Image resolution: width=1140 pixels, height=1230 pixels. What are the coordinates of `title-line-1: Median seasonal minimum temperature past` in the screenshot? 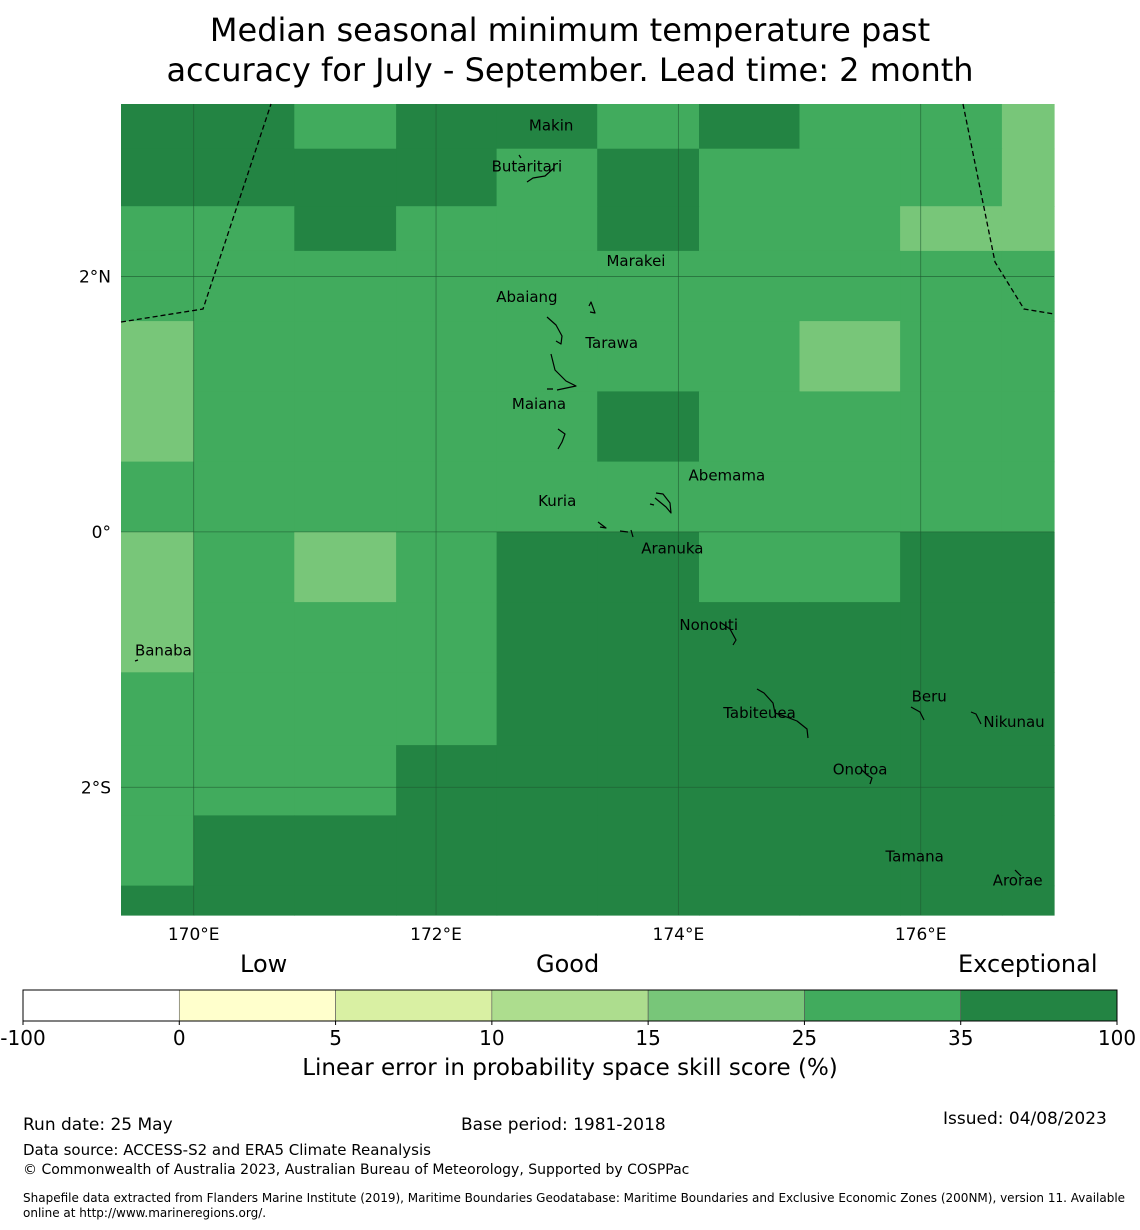 It's located at (570, 30).